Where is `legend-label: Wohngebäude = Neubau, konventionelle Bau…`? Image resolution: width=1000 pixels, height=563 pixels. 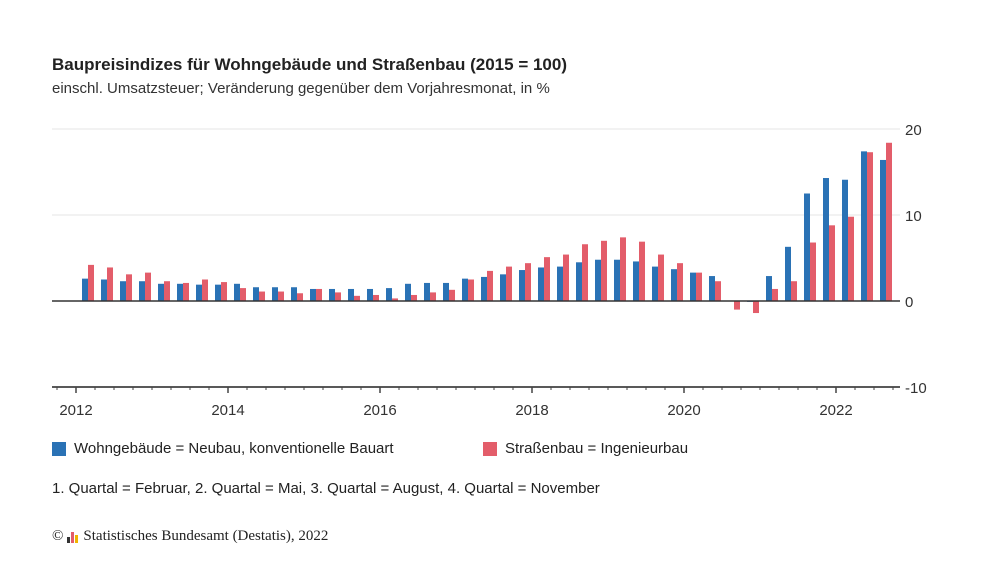
legend-label: Wohngebäude = Neubau, konventionelle Bau… is located at coordinates (234, 448).